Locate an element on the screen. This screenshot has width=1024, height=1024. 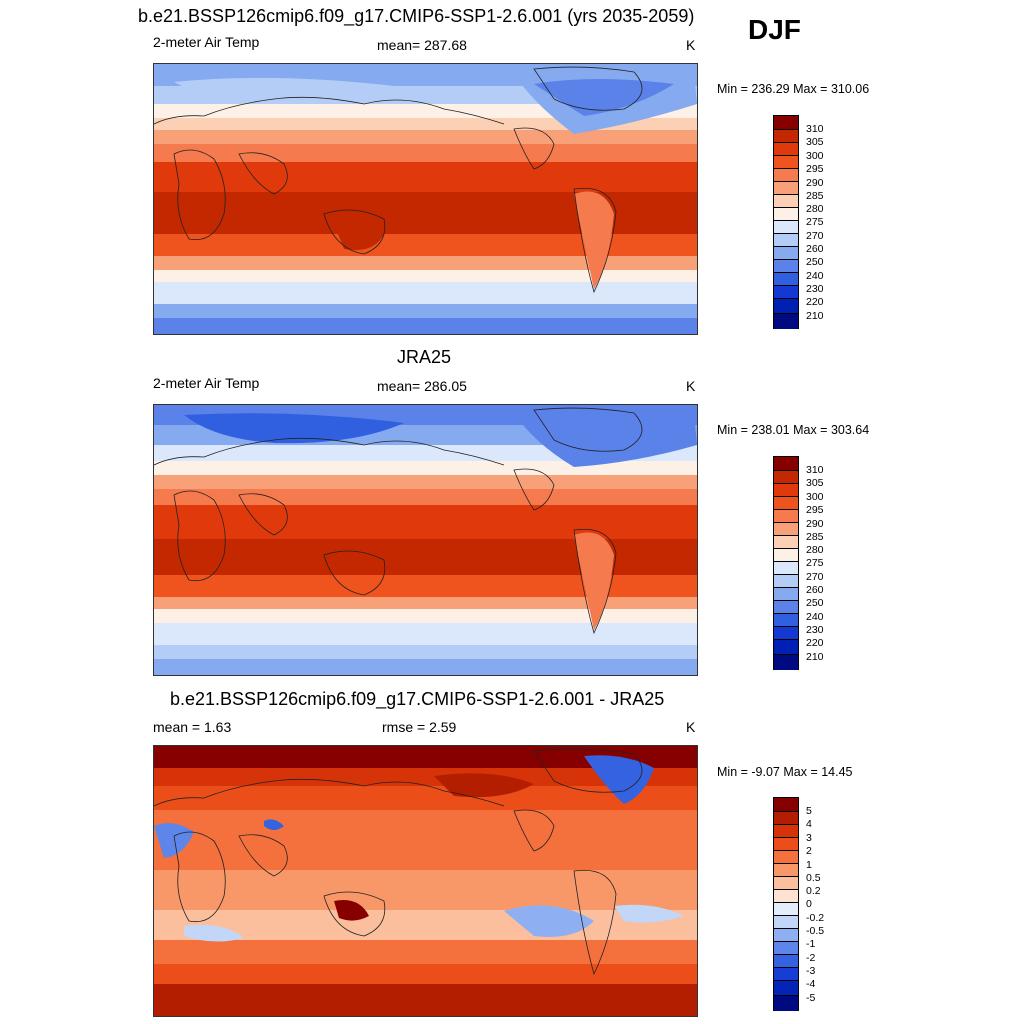
panel-2-colorbar-tick: 275 is located at coordinates (815, 563).